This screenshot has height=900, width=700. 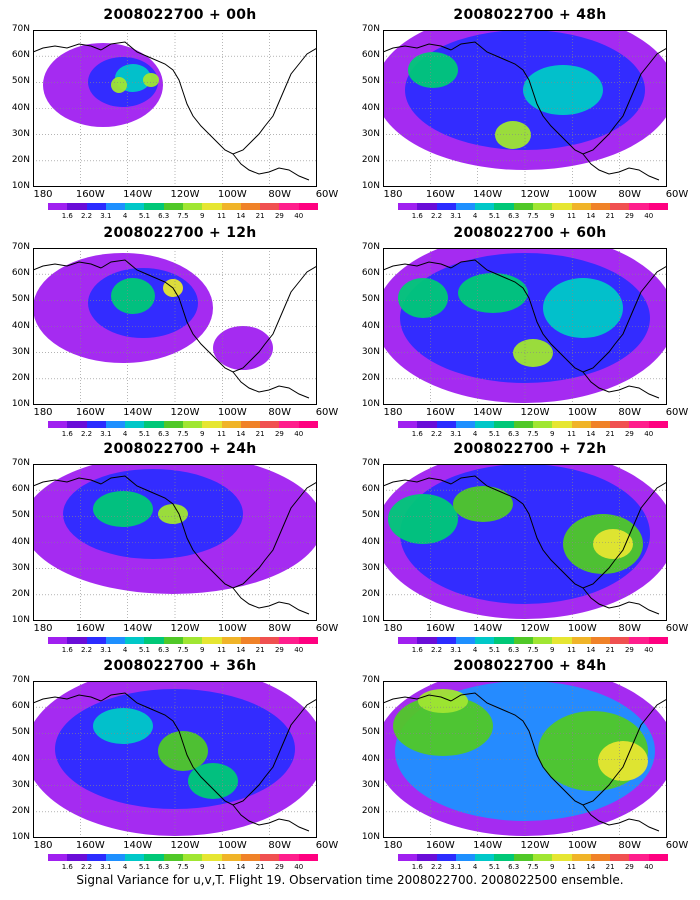 What do you see at coordinates (475, 867) in the screenshot?
I see `colorbar-label: 4` at bounding box center [475, 867].